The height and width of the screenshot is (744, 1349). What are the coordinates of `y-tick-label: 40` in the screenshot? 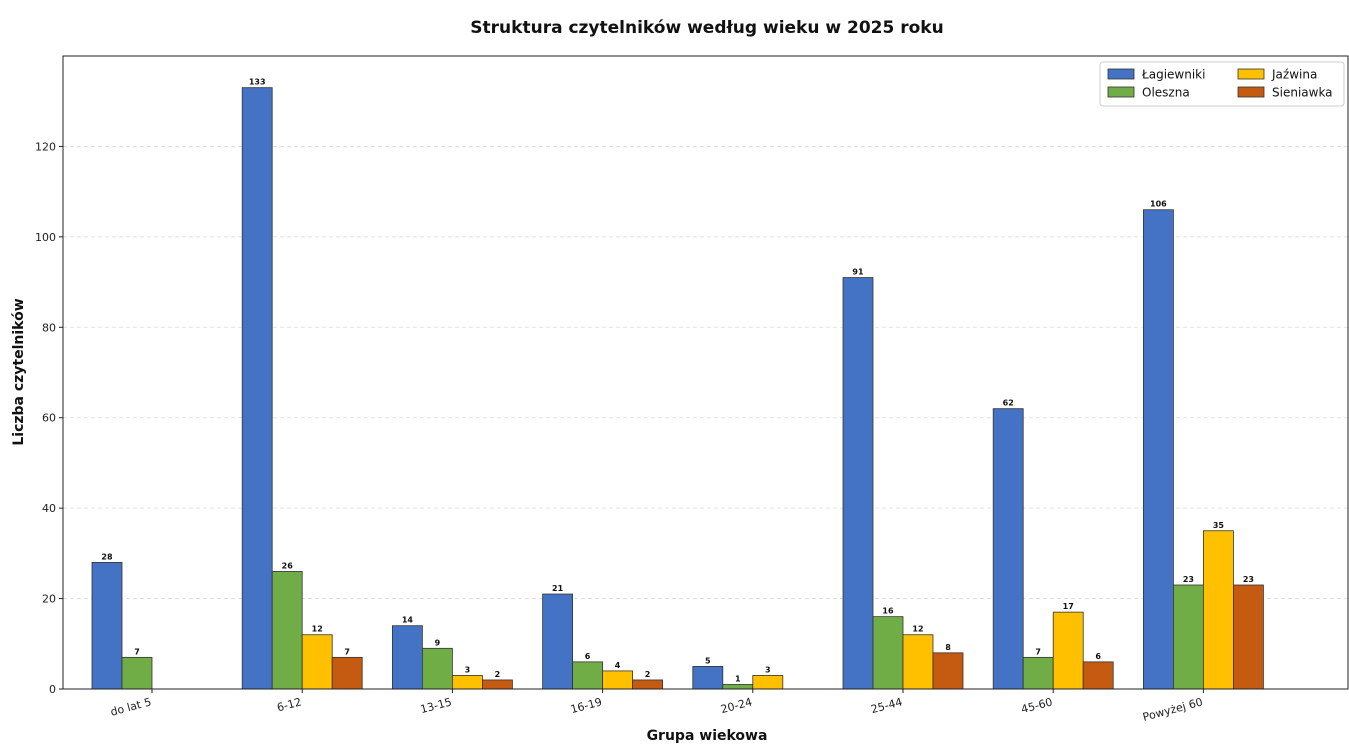 It's located at (49, 508).